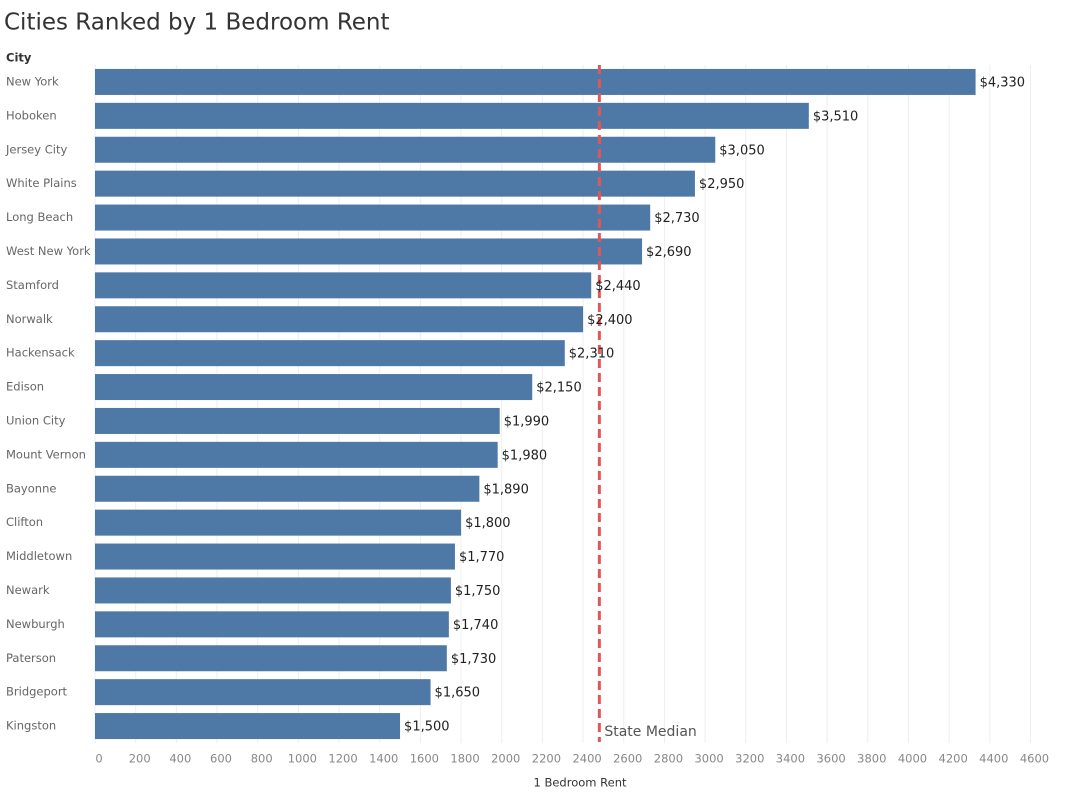 The height and width of the screenshot is (797, 1068). What do you see at coordinates (32, 81) in the screenshot?
I see `y-tick-label: New York` at bounding box center [32, 81].